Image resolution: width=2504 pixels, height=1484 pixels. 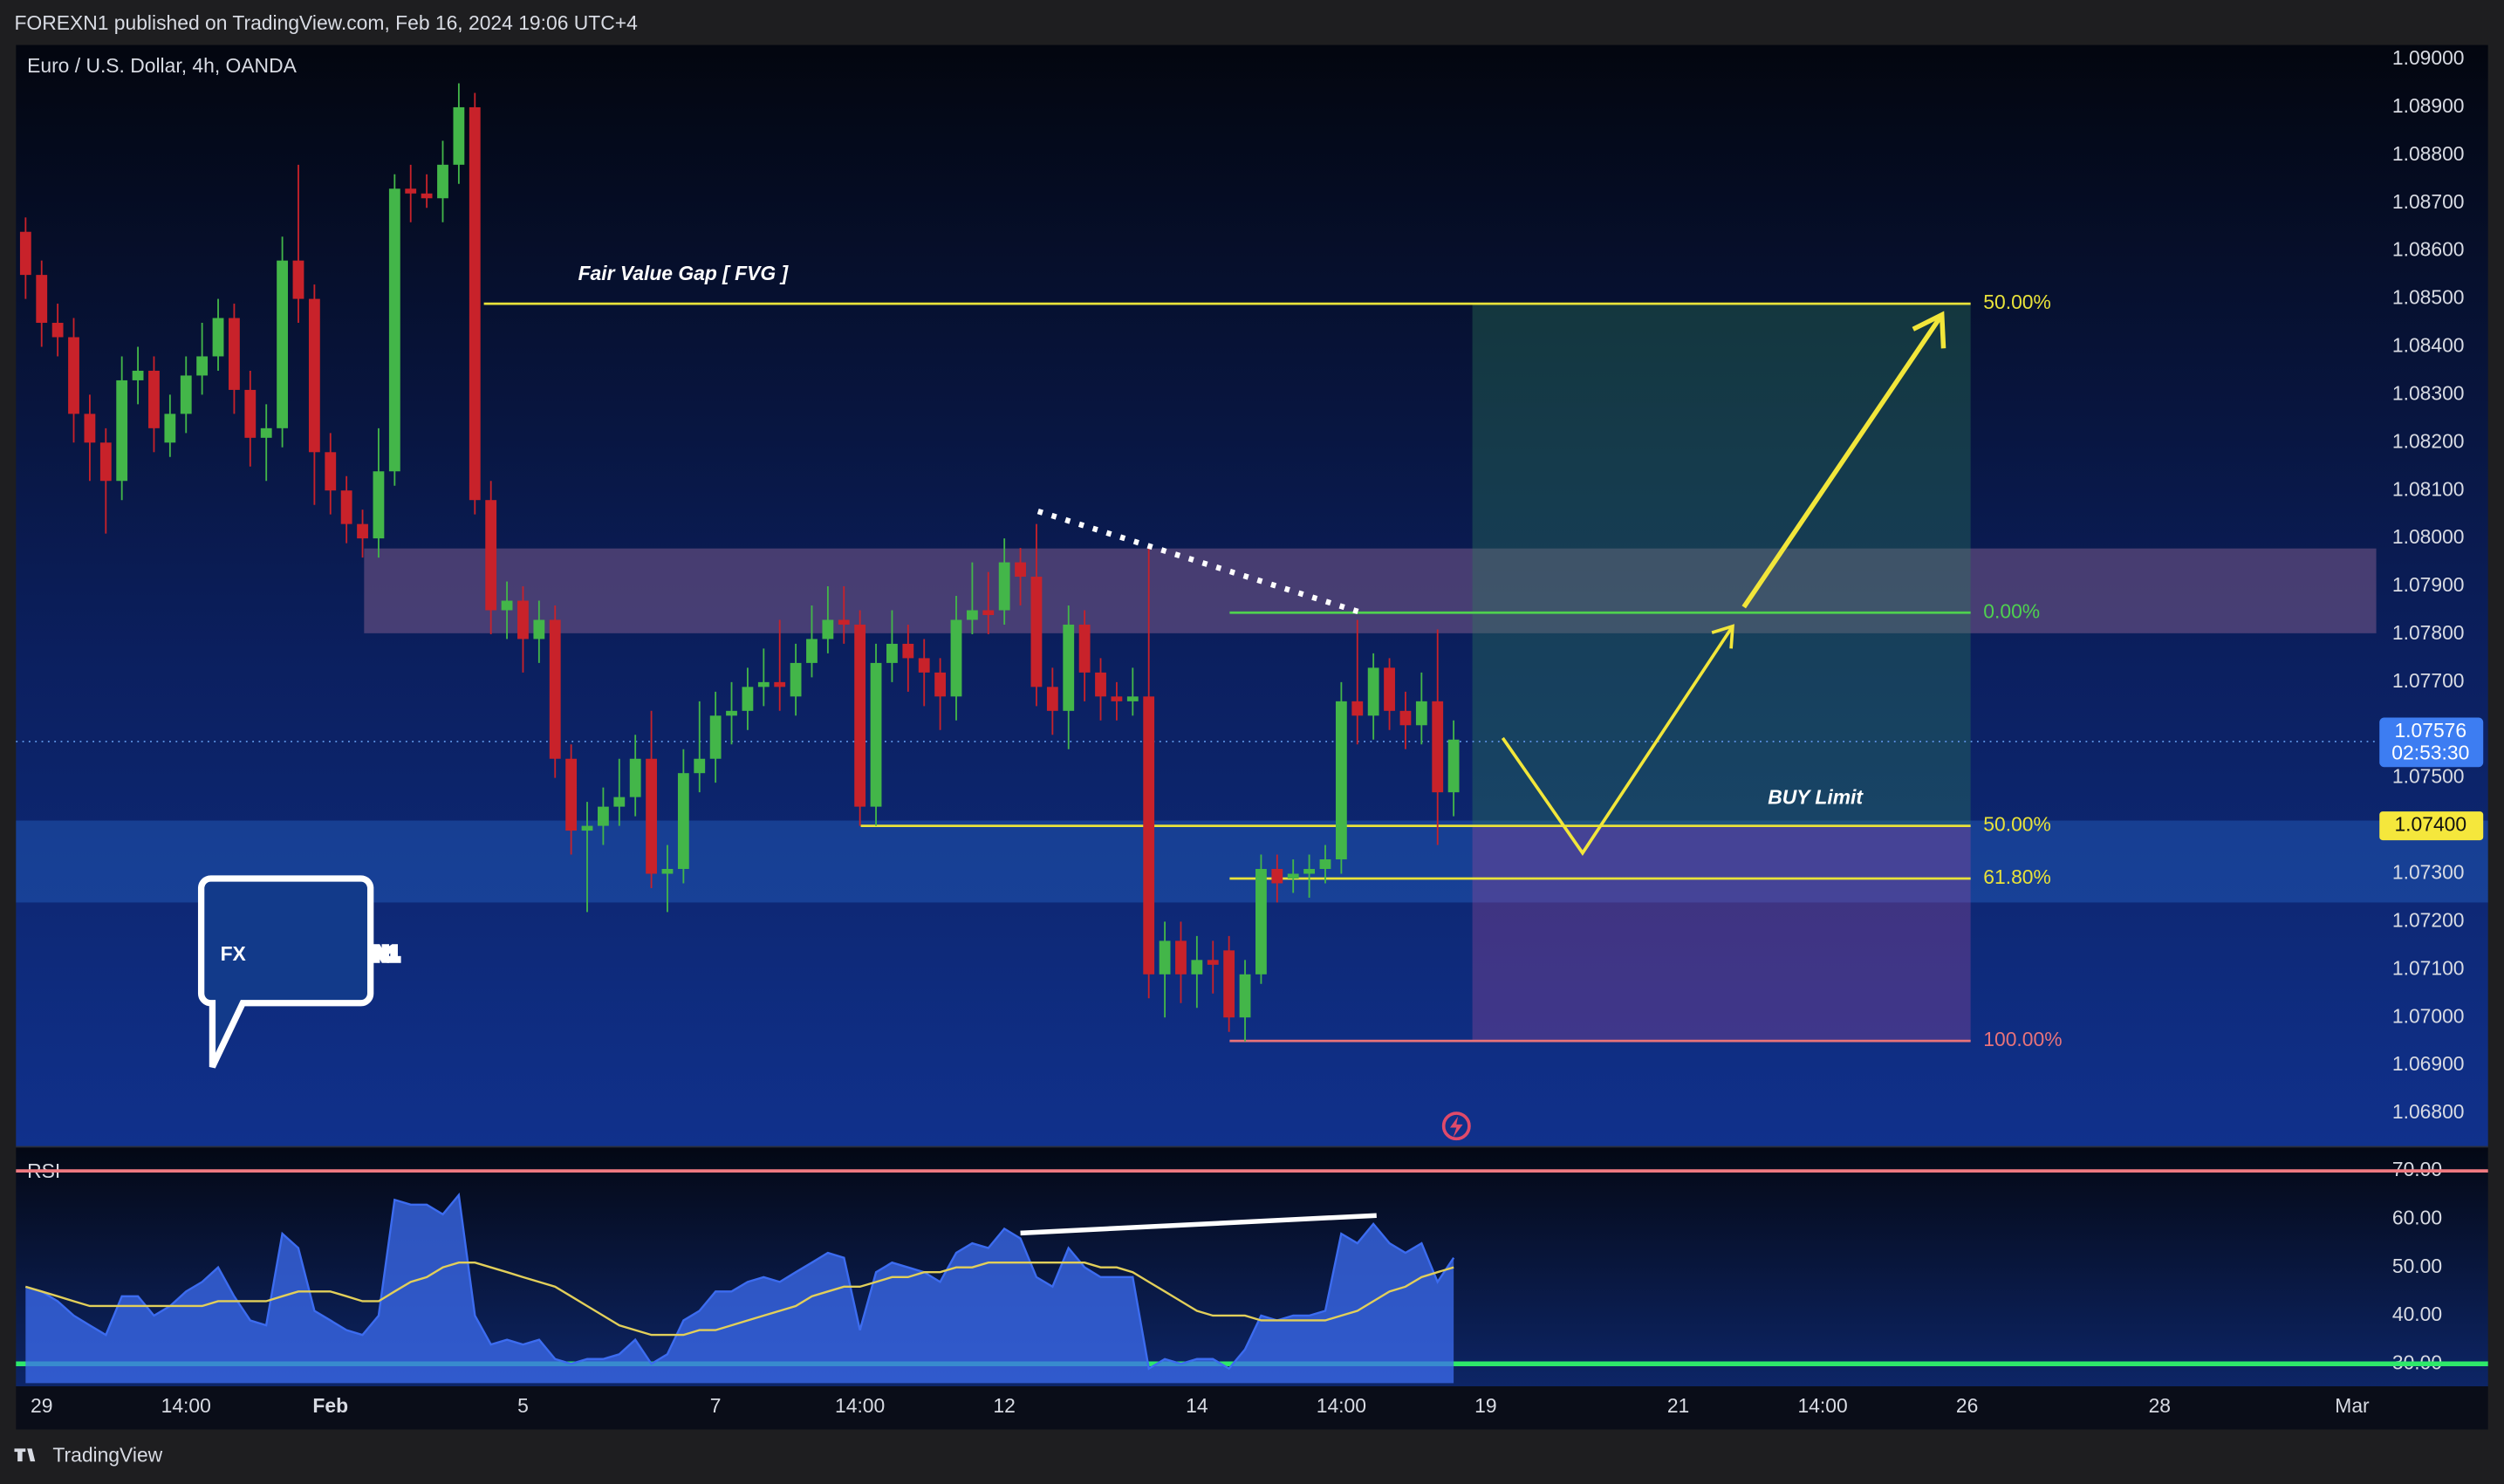 I want to click on y-tick-label: 1.08000, so click(x=2428, y=536).